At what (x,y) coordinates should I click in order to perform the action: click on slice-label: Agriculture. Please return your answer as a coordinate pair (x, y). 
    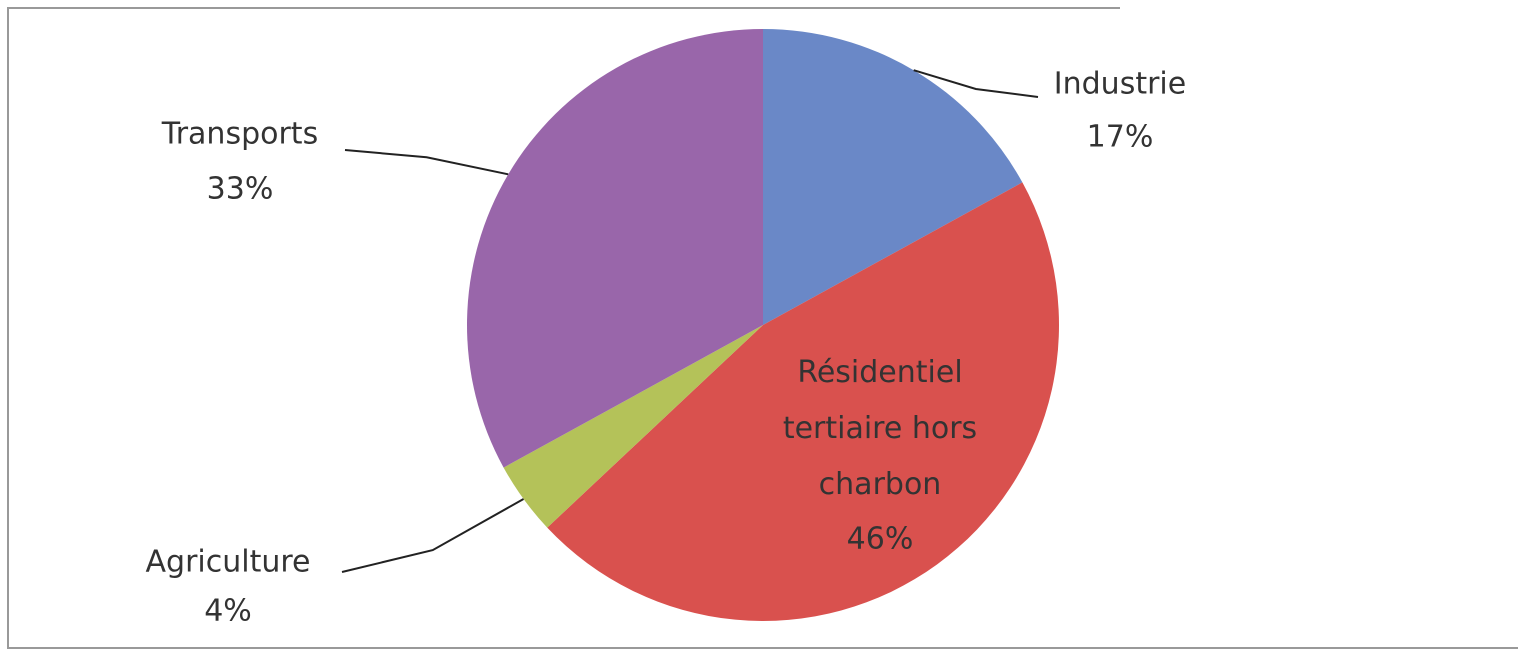
    Looking at the image, I should click on (228, 562).